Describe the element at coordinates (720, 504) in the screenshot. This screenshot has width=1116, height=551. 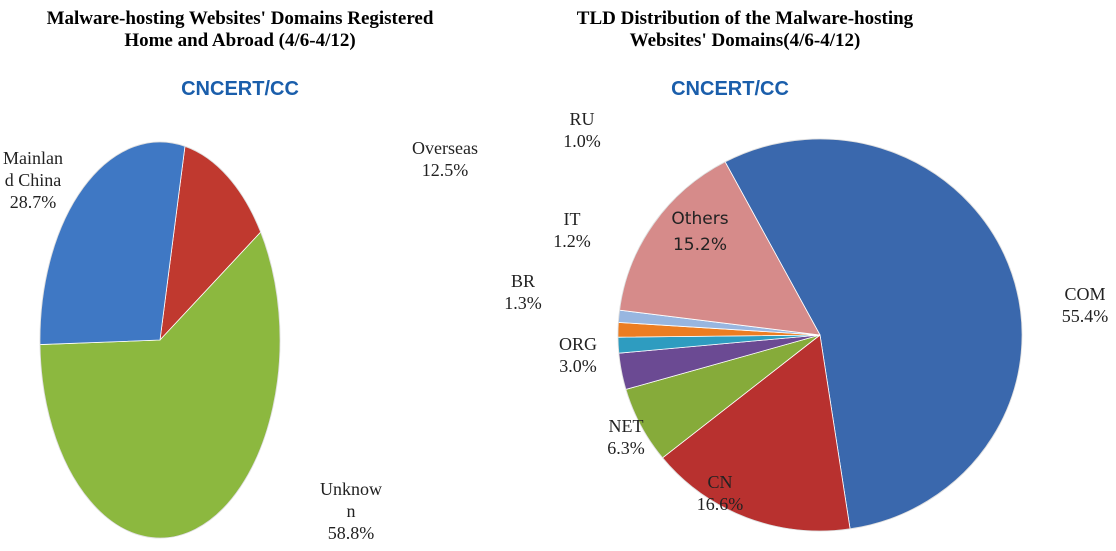
I see `value-label: 16.6%` at that location.